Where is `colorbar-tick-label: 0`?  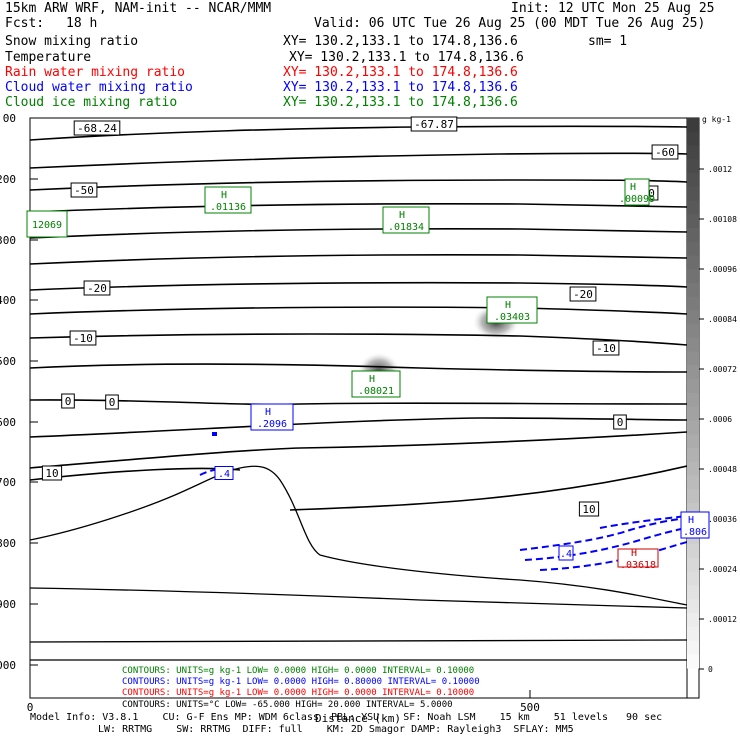 colorbar-tick-label: 0 is located at coordinates (710, 669).